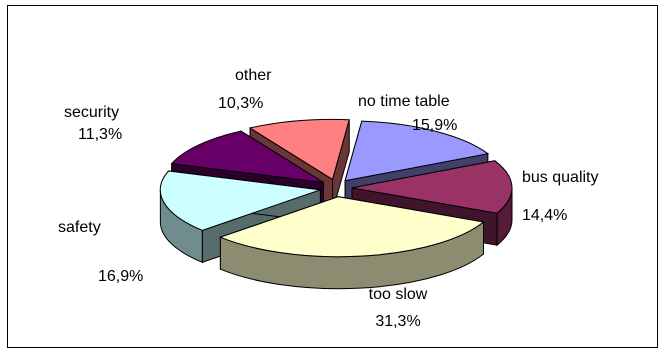 The width and height of the screenshot is (667, 356). Describe the element at coordinates (100, 134) in the screenshot. I see `value-label-security: 11,3%` at that location.